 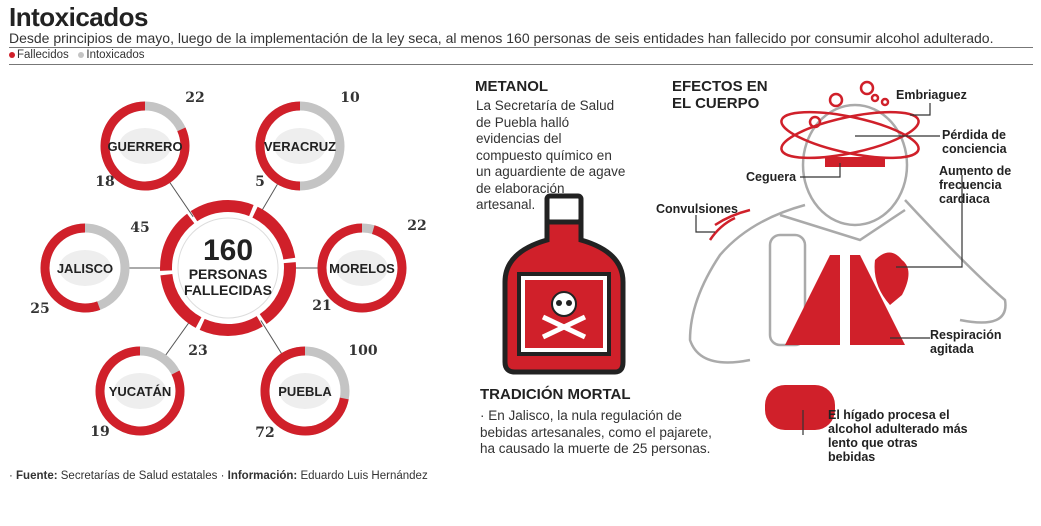 I want to click on efectos-title-line2: EL CUERPO, so click(x=716, y=103).